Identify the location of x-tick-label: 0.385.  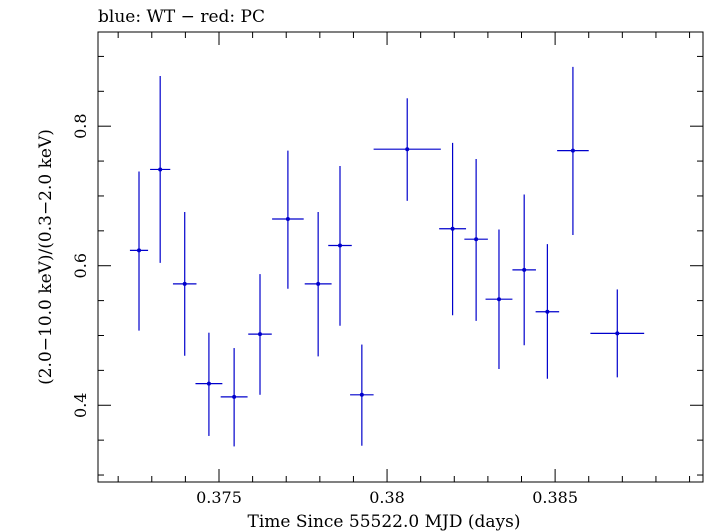
(555, 497).